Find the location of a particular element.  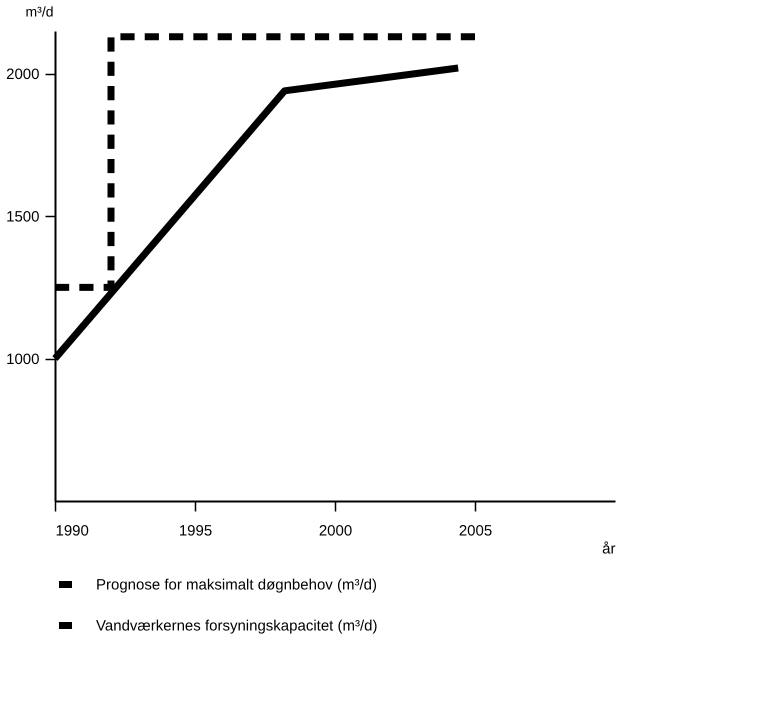

x-tick-label: 1995 is located at coordinates (195, 531).